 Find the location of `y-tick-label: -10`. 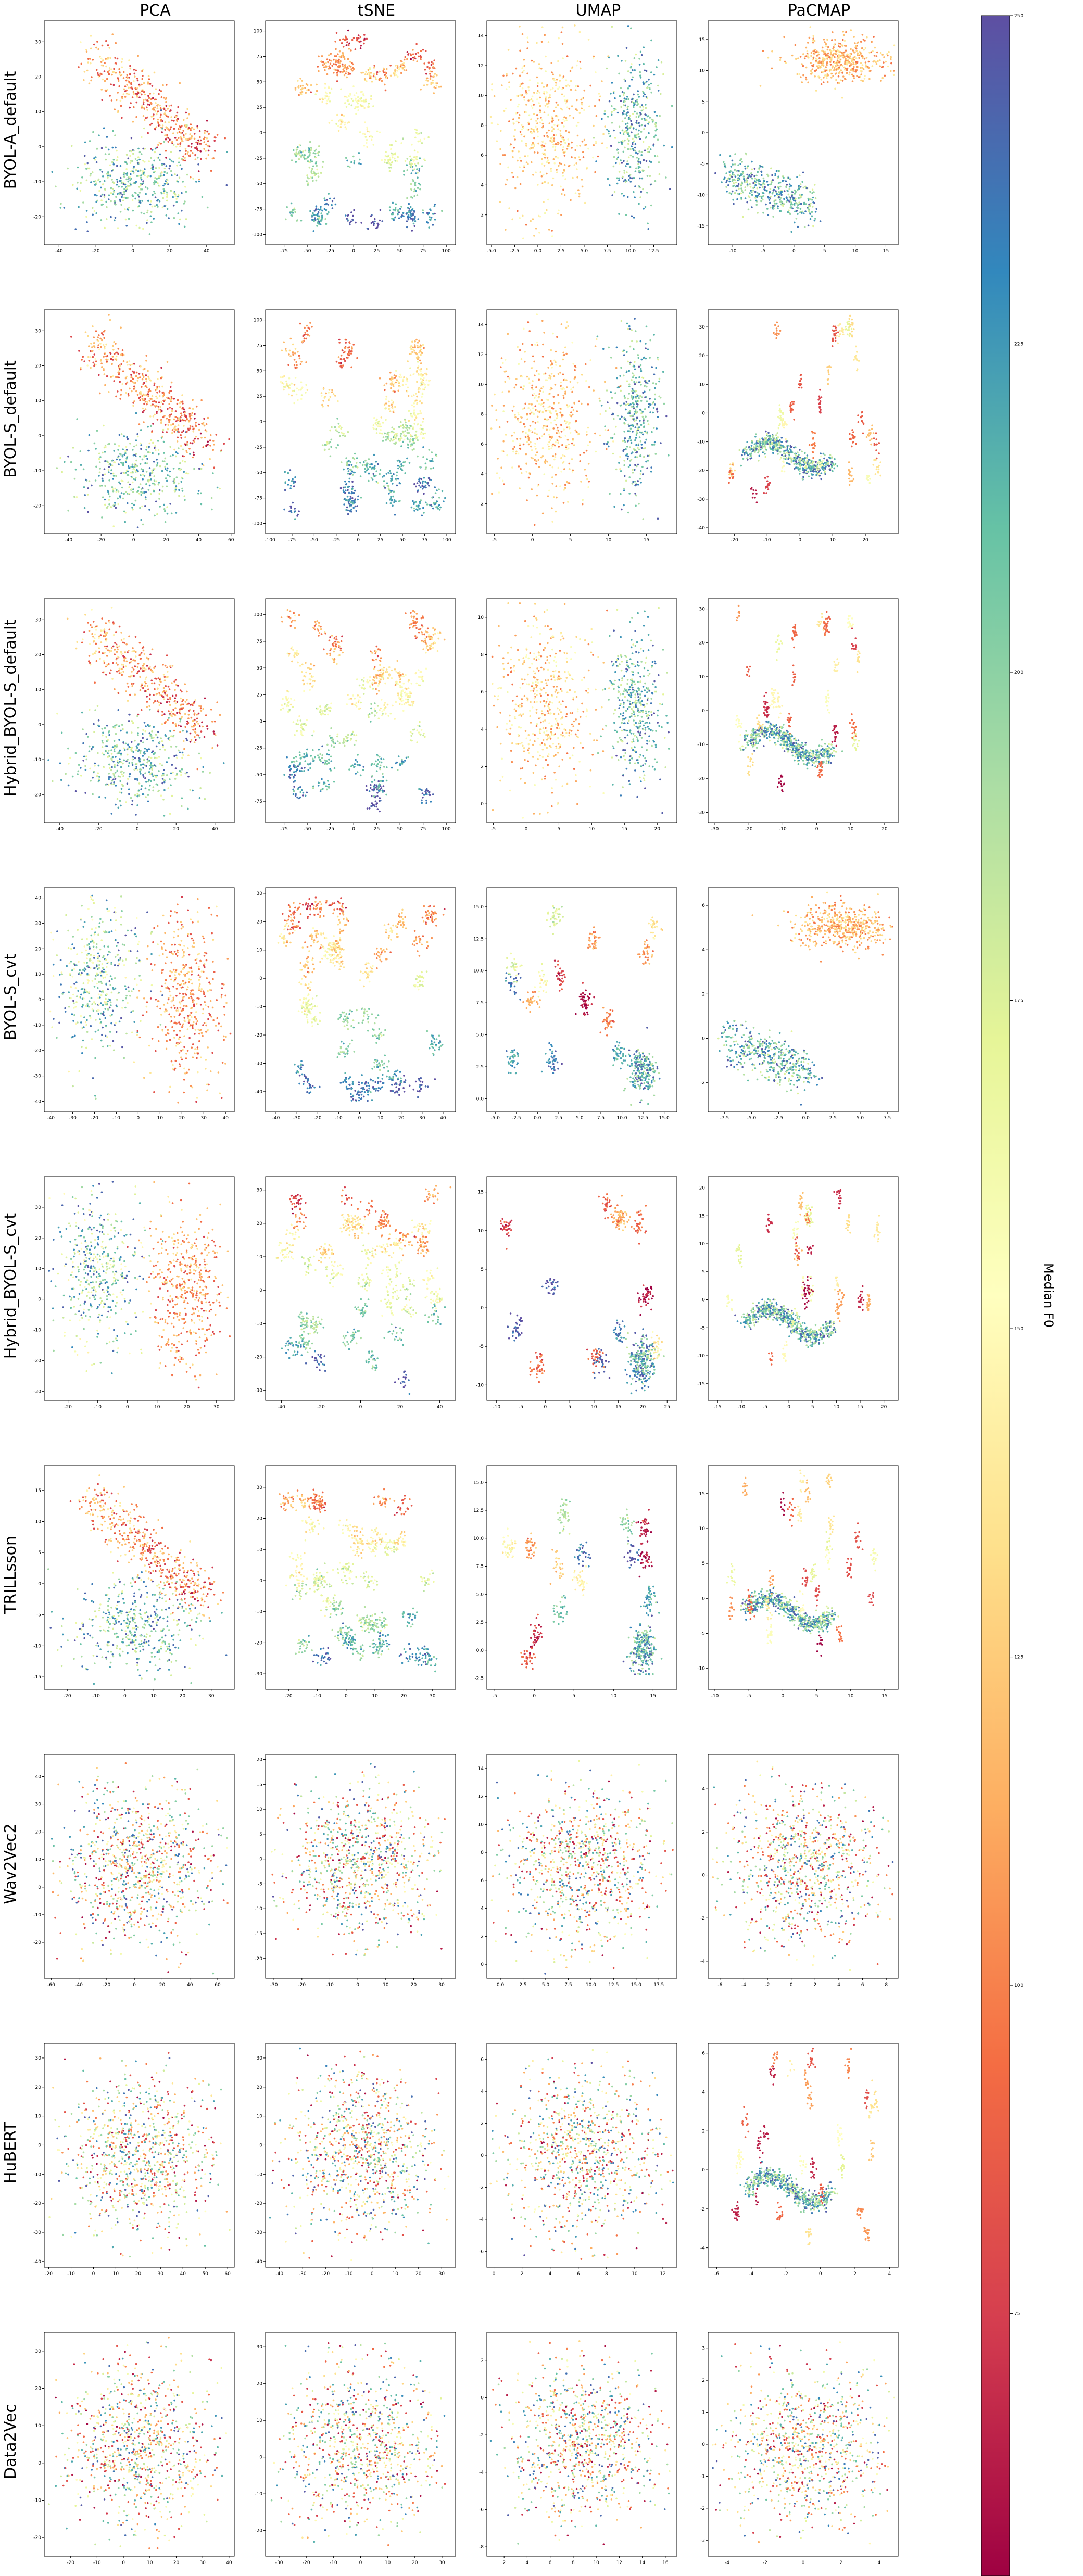

y-tick-label: -10 is located at coordinates (37, 182).